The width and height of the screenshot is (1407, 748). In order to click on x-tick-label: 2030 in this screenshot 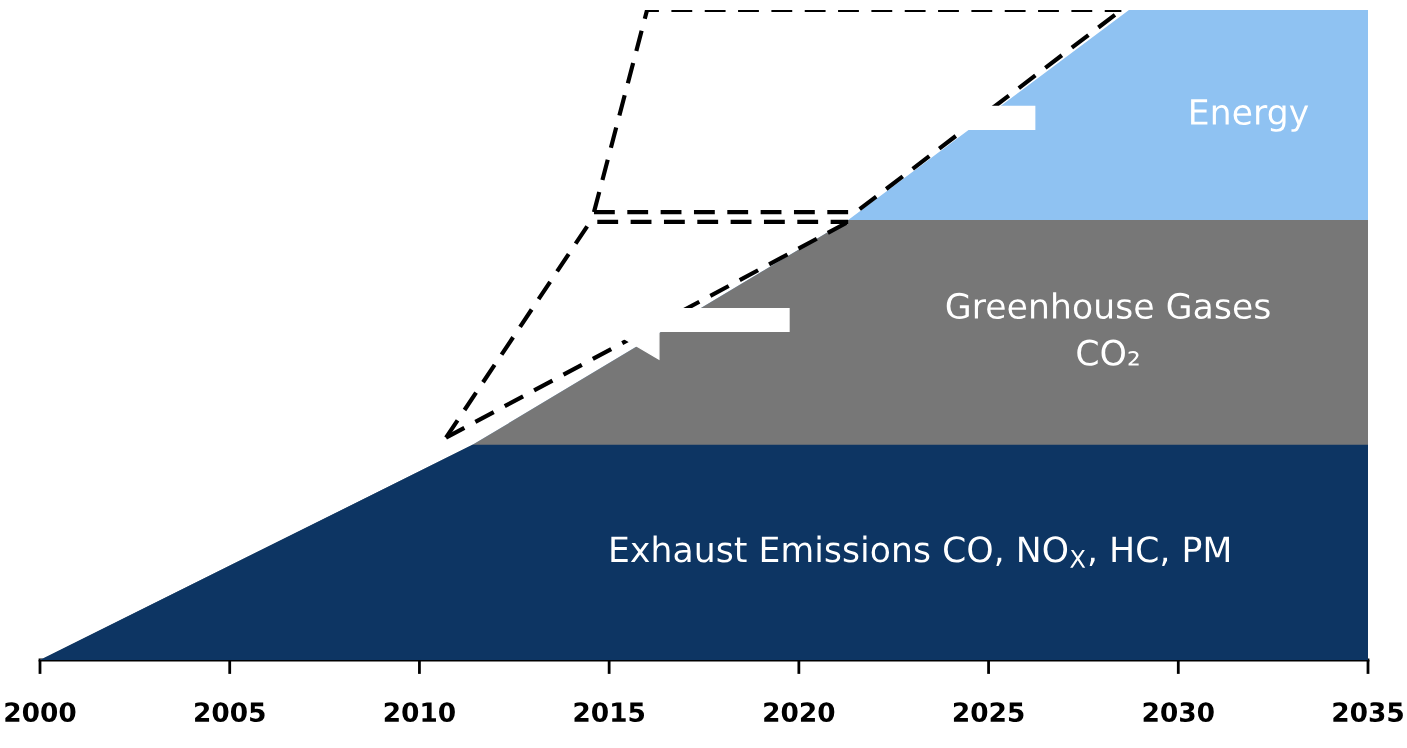, I will do `click(1178, 712)`.